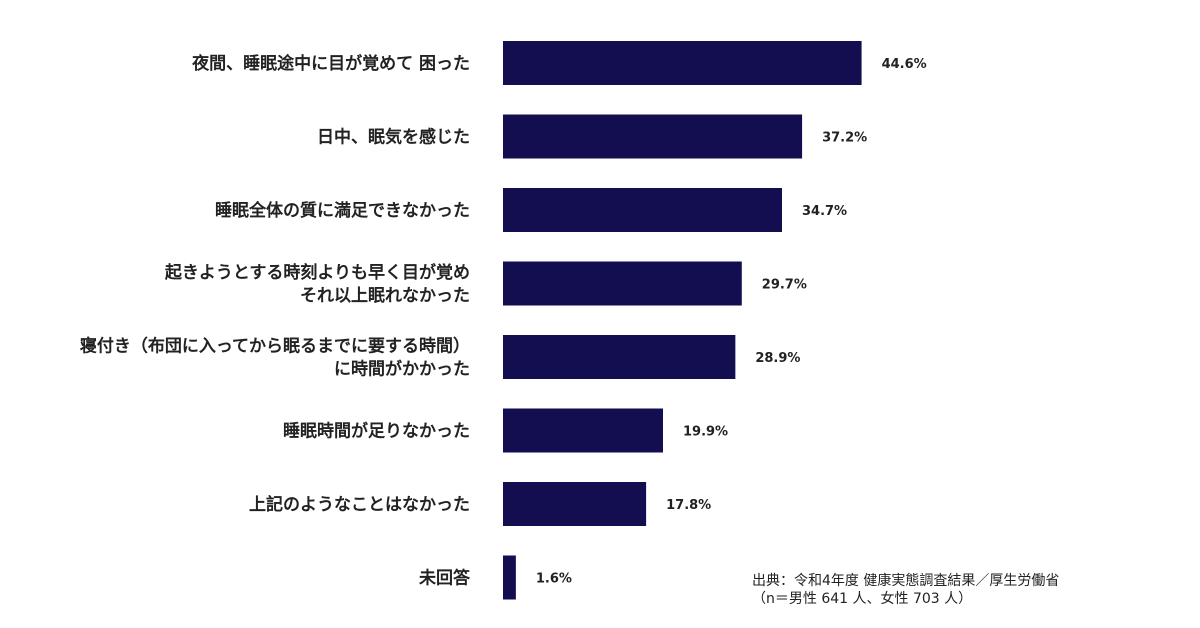 Image resolution: width=1200 pixels, height=628 pixels. What do you see at coordinates (275, 346) in the screenshot?
I see `category-label-5-line-1: 寝付き（布団に入ってから眠るまでに要する時間）` at bounding box center [275, 346].